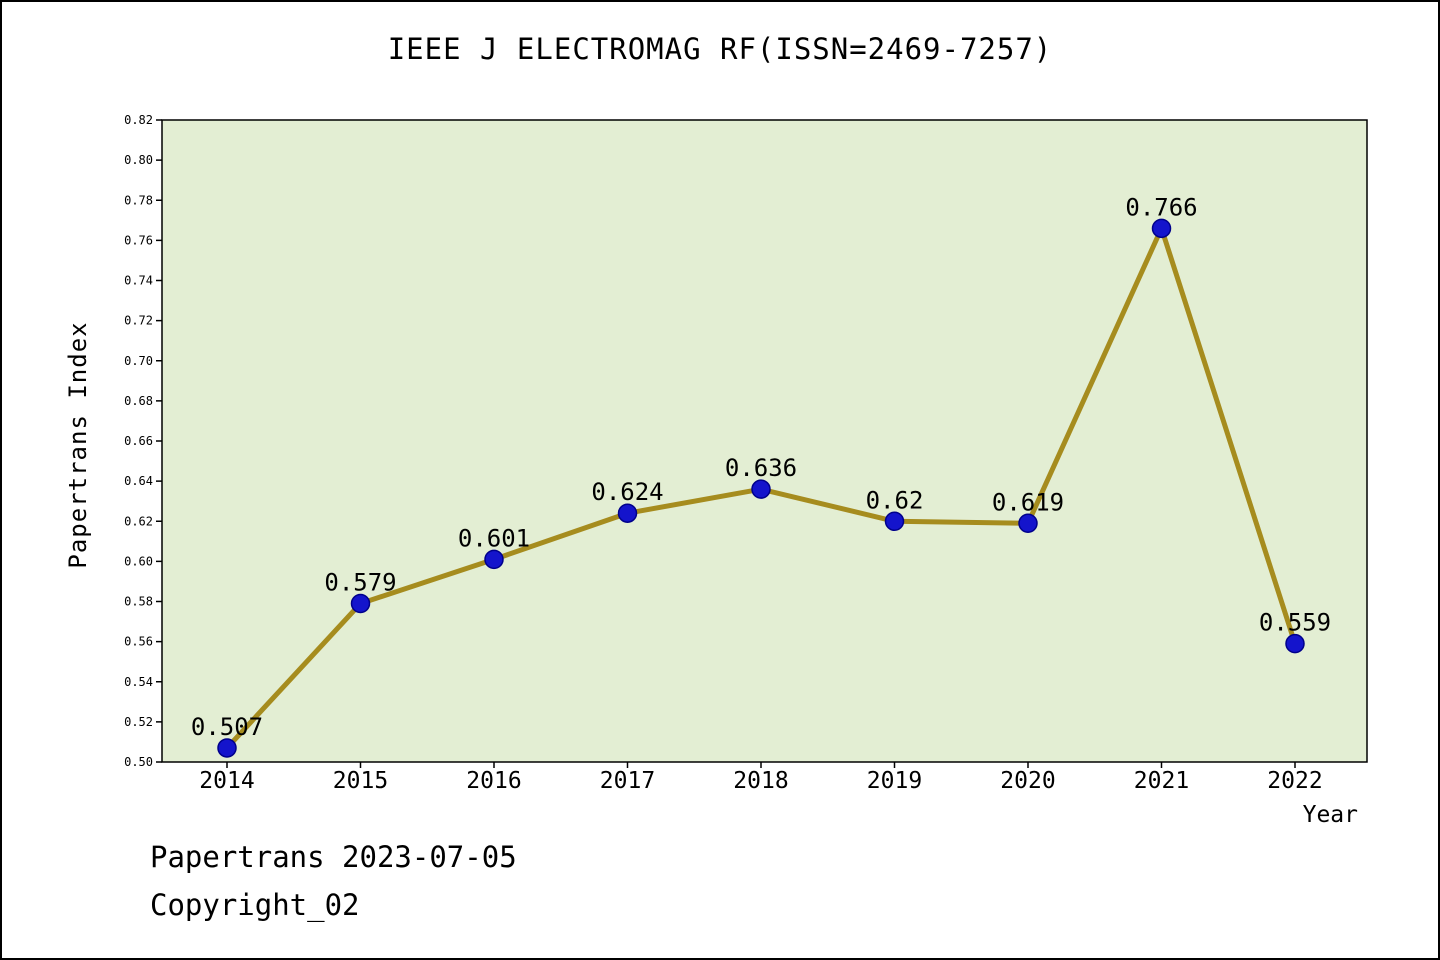 This screenshot has height=960, width=1440. Describe the element at coordinates (138, 762) in the screenshot. I see `y-axis-tick-label: 0.50` at that location.